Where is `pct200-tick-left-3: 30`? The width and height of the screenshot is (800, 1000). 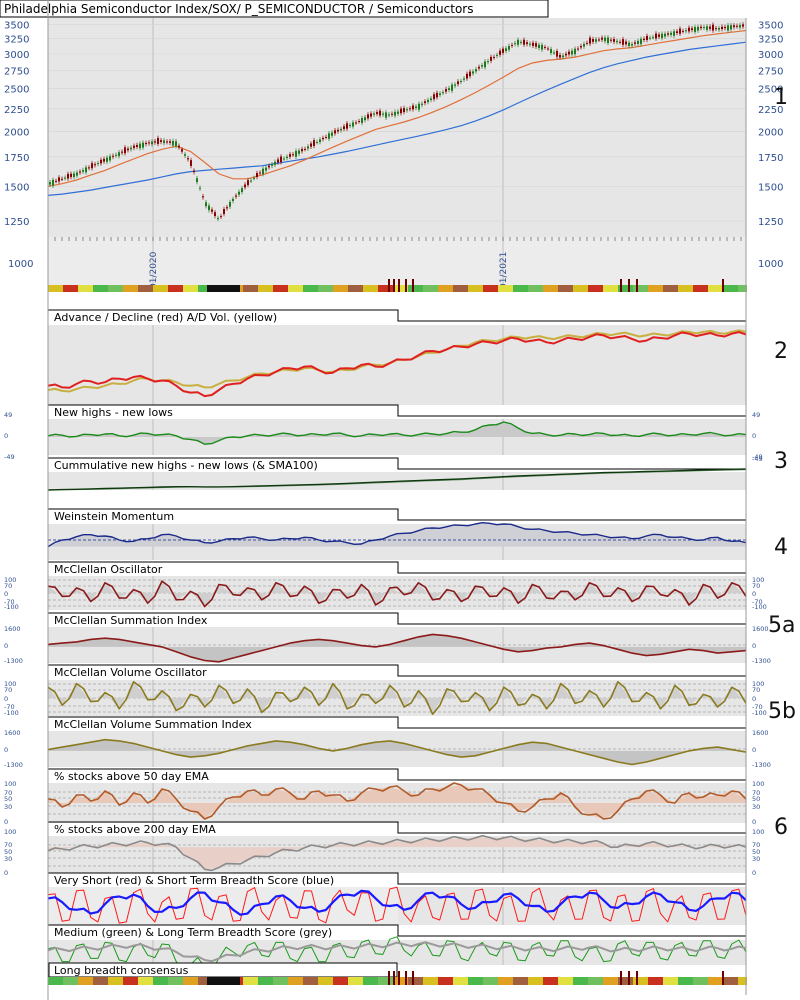
pct200-tick-left-3: 30 is located at coordinates (8, 859).